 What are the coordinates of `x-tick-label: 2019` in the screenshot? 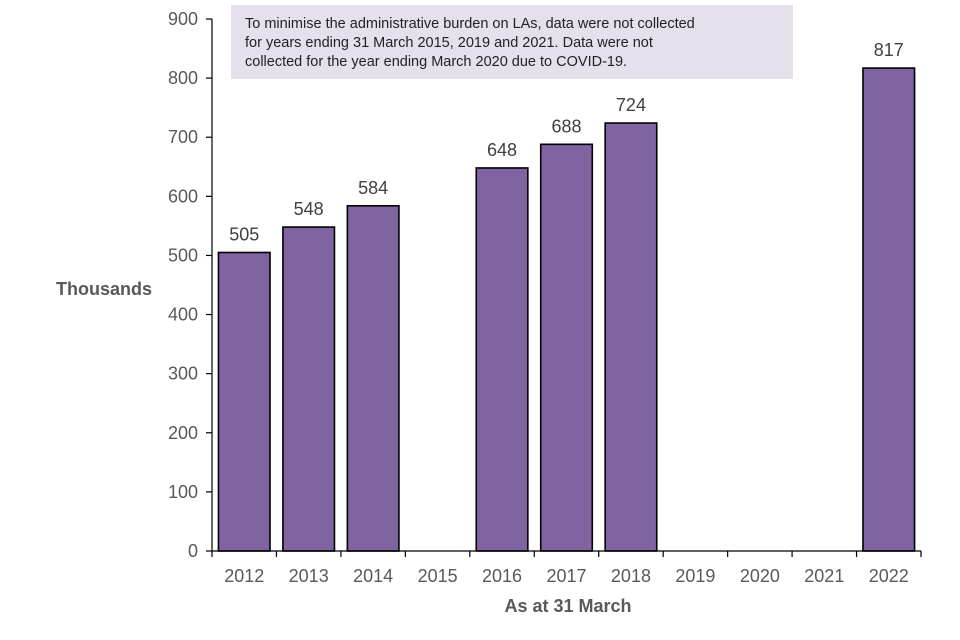 It's located at (695, 576).